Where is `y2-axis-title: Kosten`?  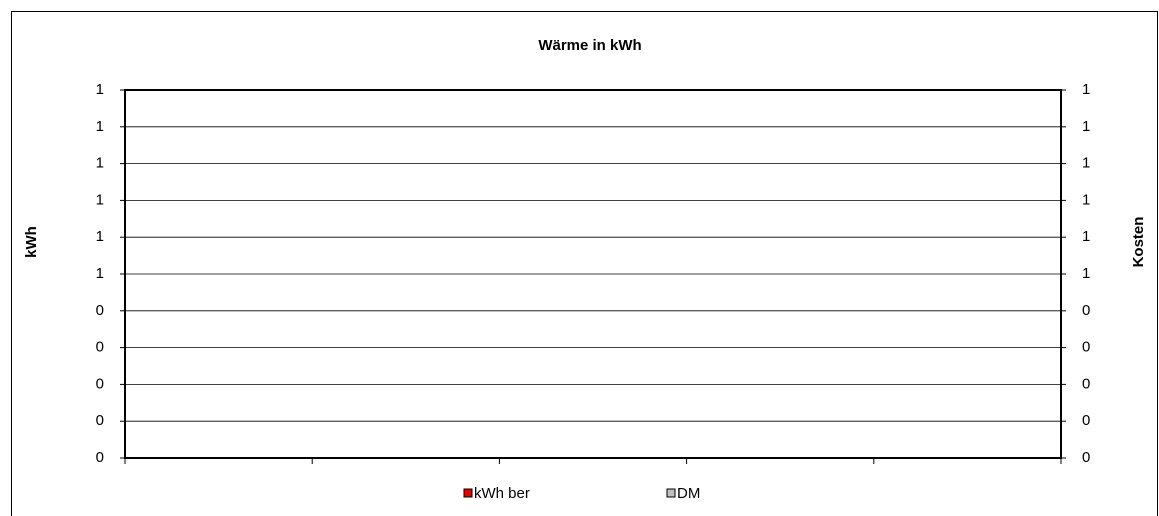 y2-axis-title: Kosten is located at coordinates (1138, 242).